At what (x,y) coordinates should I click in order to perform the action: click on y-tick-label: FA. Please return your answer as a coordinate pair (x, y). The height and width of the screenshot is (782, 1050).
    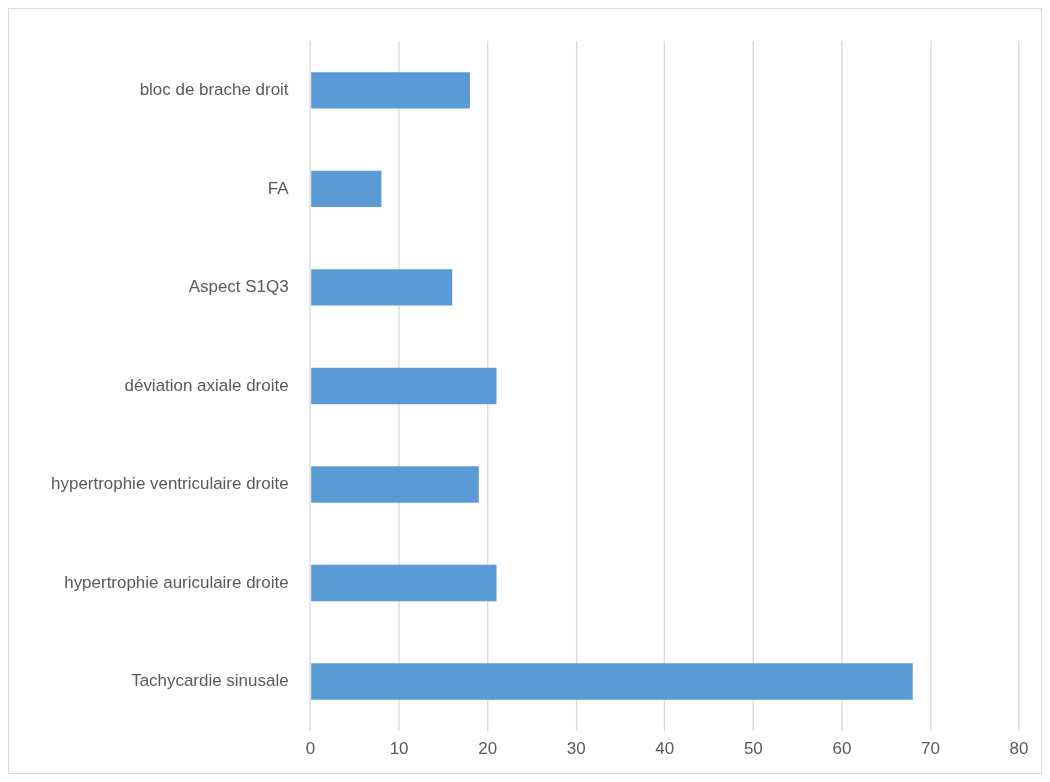
    Looking at the image, I should click on (278, 188).